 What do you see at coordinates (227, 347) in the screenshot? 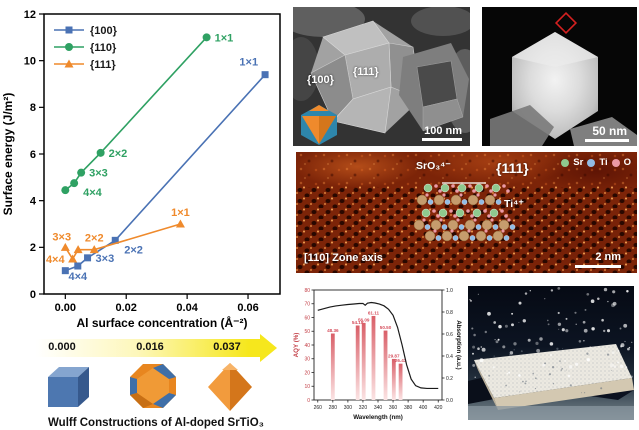
I see `wulff-value-3: 0.037` at bounding box center [227, 347].